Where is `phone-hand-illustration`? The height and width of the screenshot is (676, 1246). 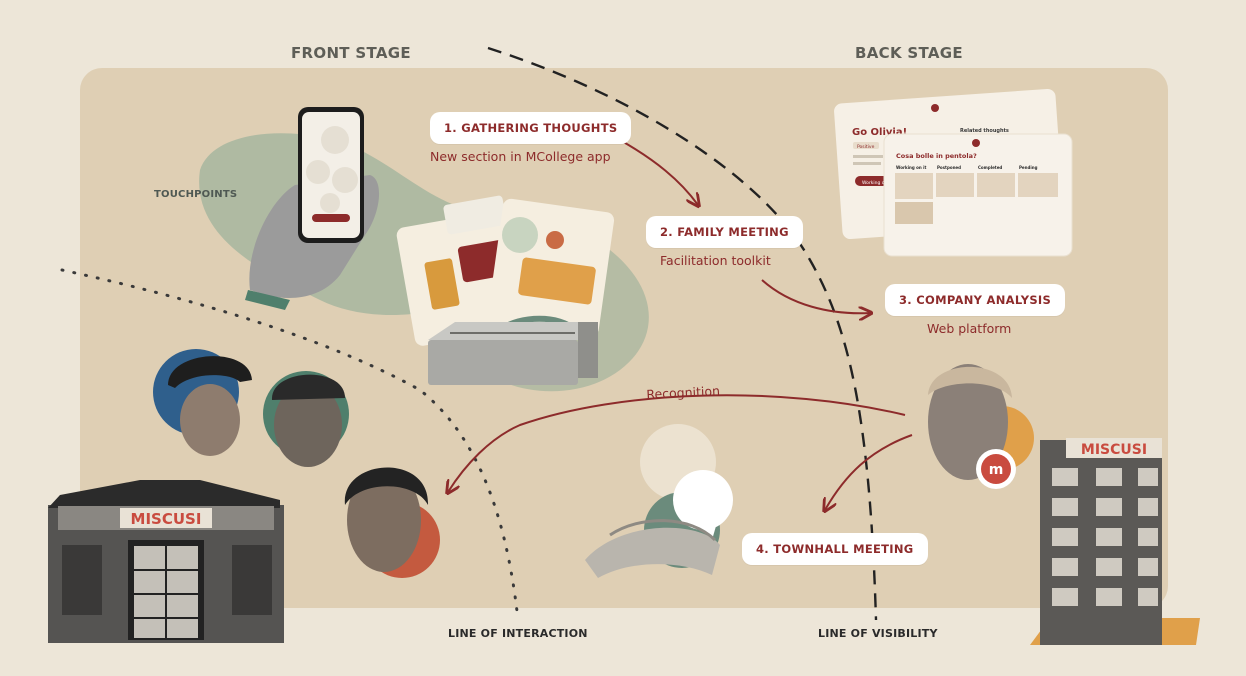
phone-hand-illustration is located at coordinates (312, 208).